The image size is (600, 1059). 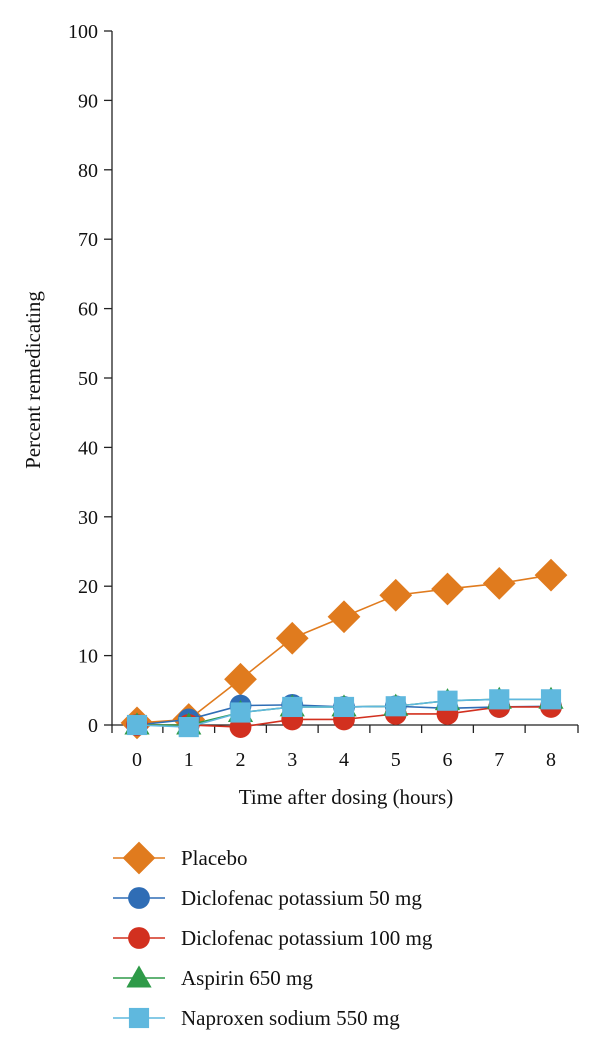 I want to click on legend-label: Aspirin 650 mg, so click(x=247, y=978).